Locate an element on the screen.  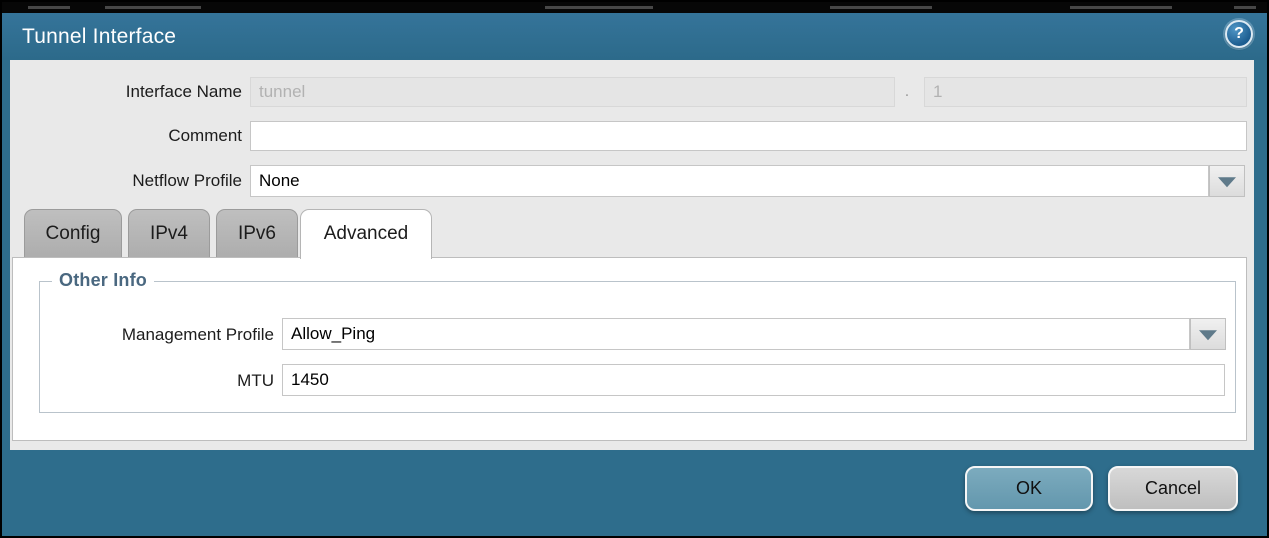
netflow-profile-dropdown-button is located at coordinates (1227, 181).